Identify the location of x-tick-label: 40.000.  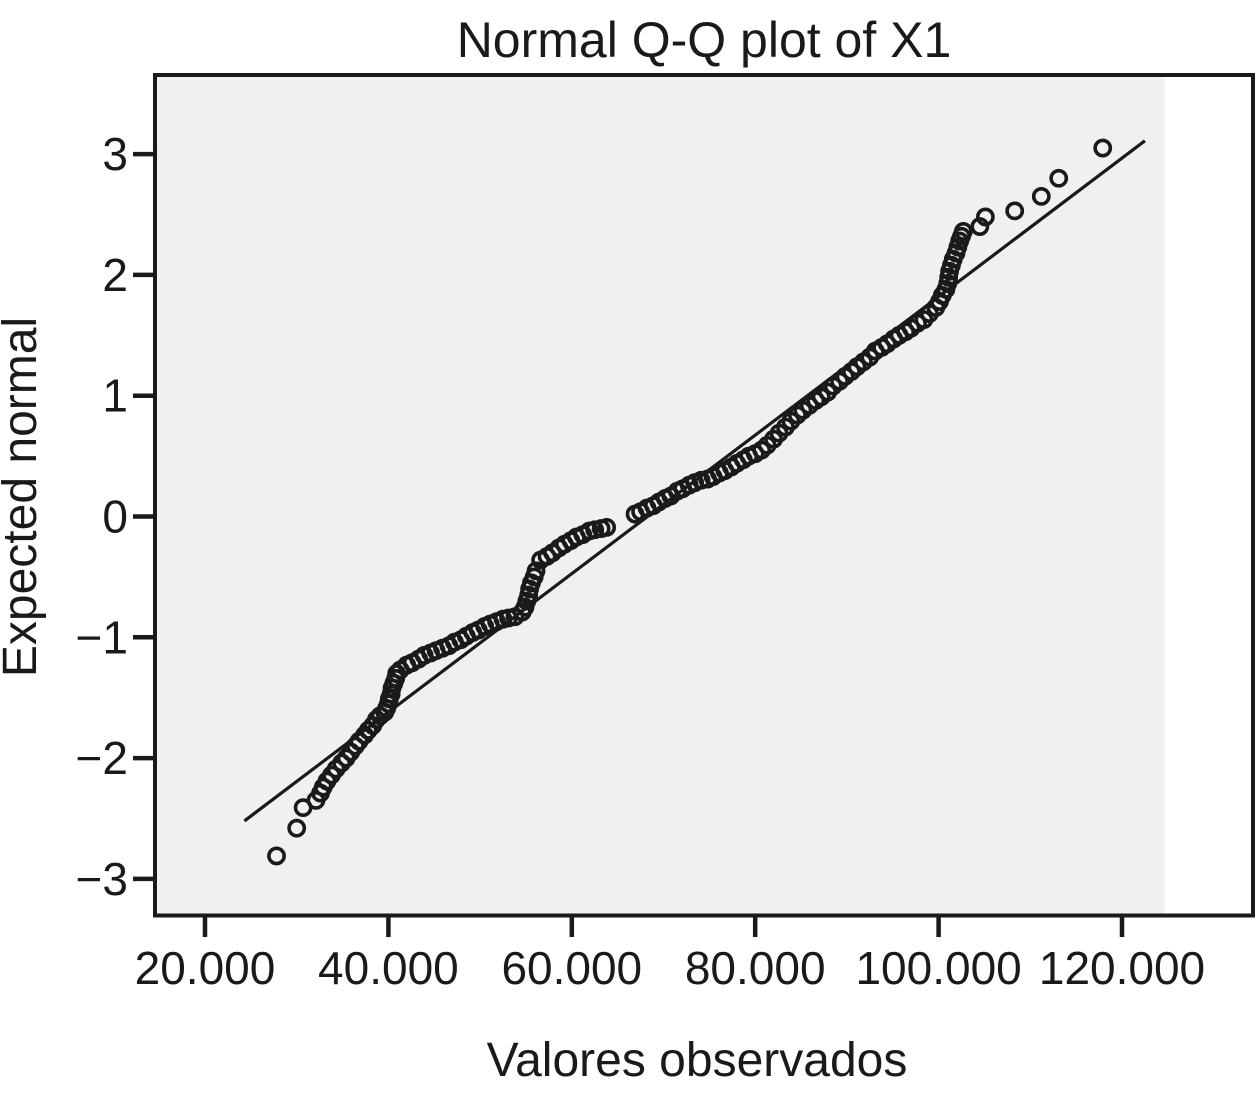
(388, 968).